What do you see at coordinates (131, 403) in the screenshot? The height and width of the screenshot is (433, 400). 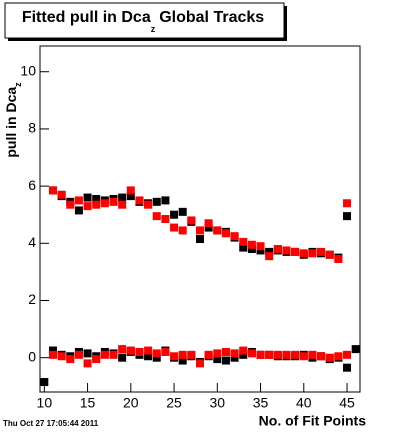 I see `x-tick-label: 20` at bounding box center [131, 403].